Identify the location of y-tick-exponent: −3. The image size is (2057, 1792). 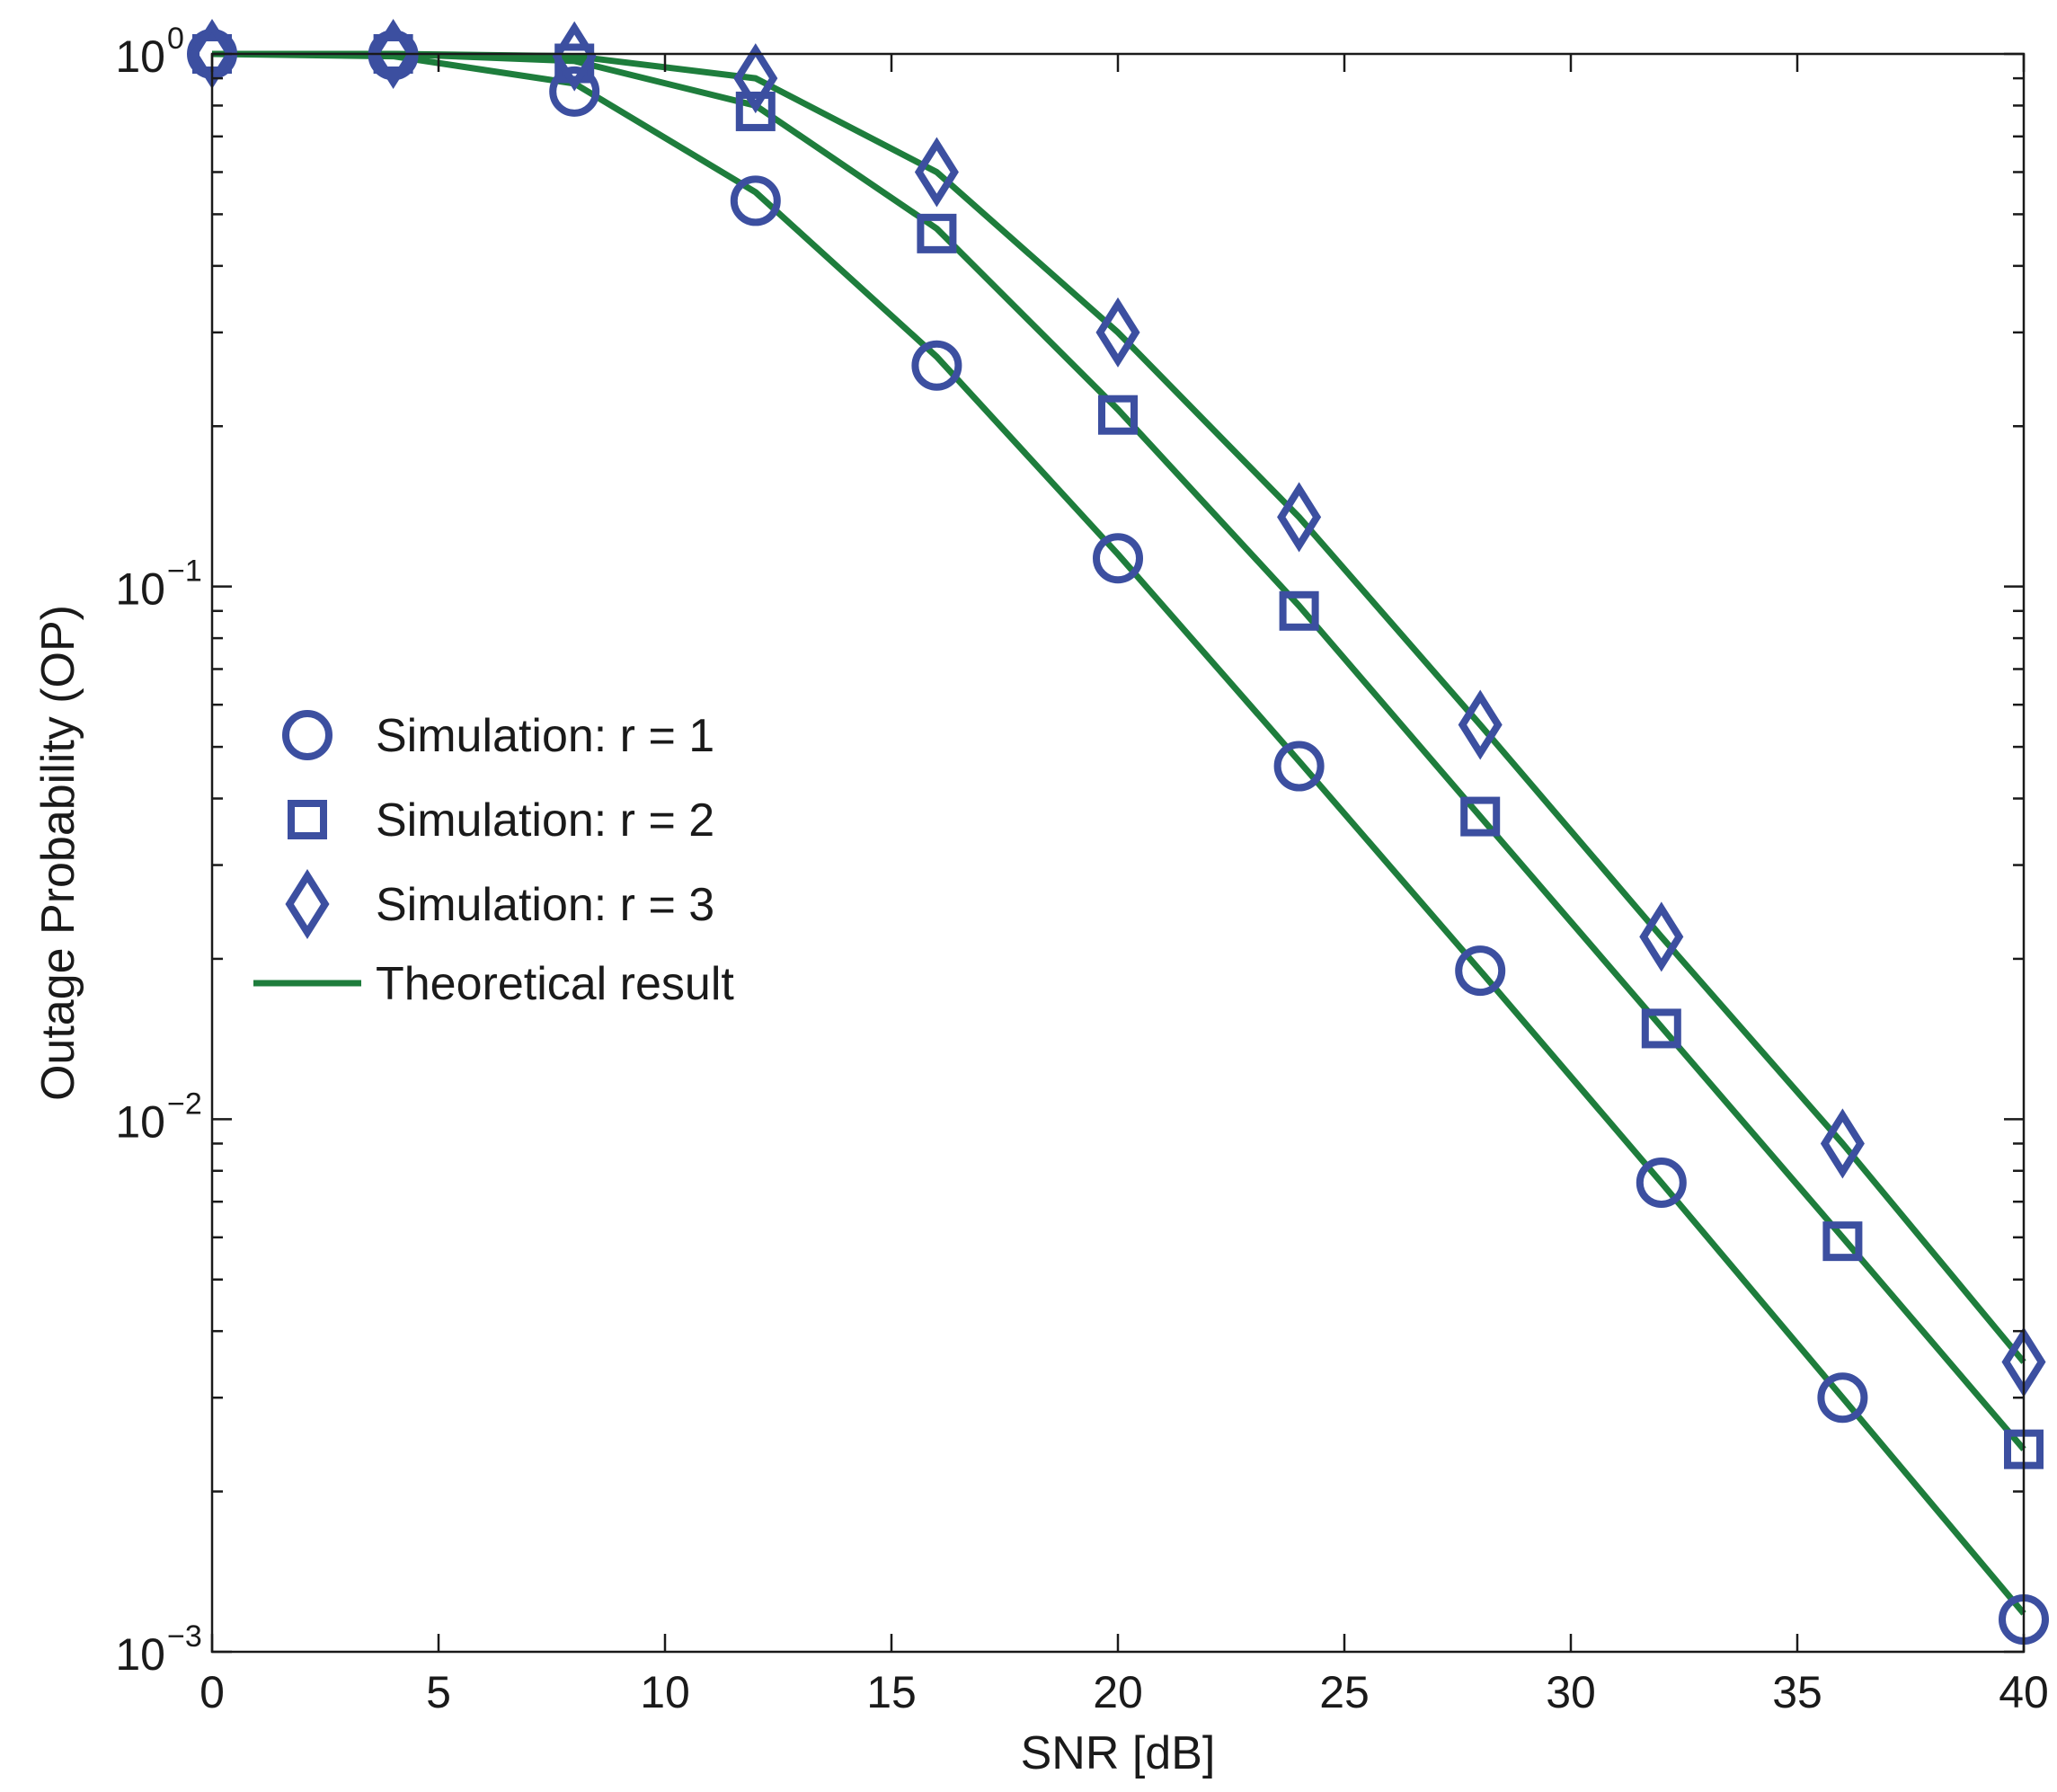
(185, 1636).